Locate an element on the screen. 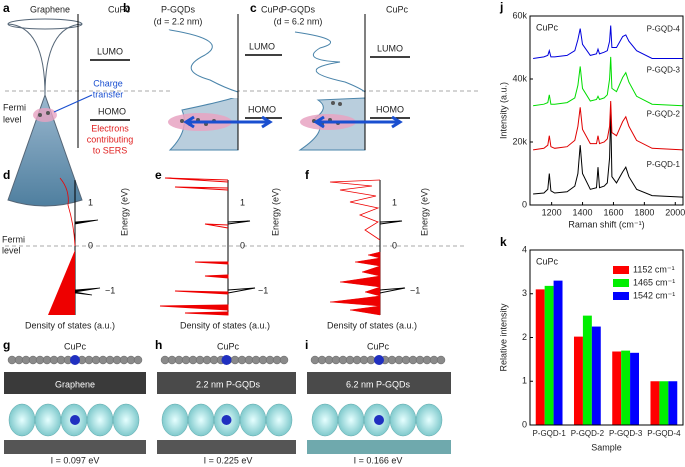  panel-letter: b is located at coordinates (126, 8).